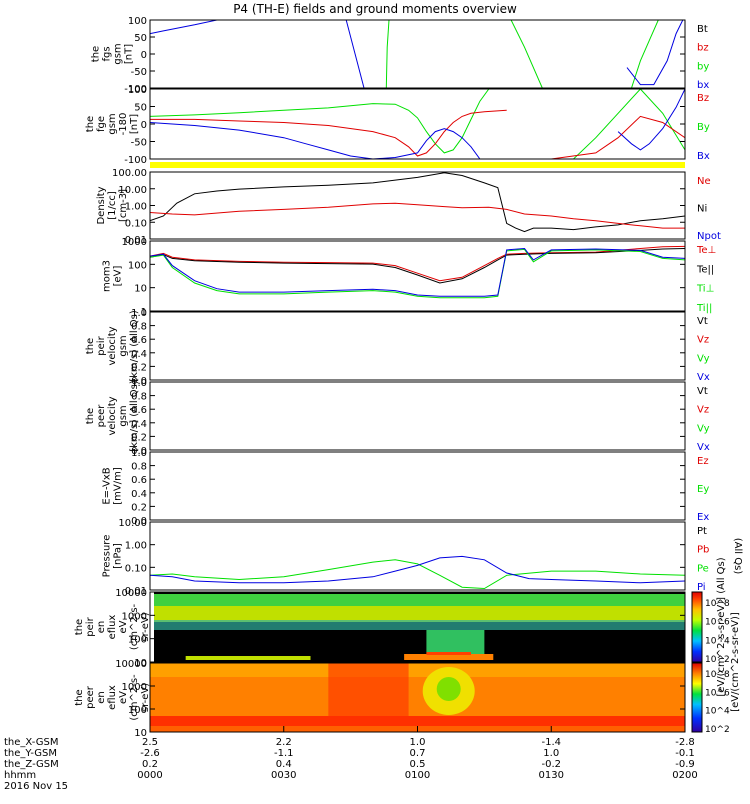 The width and height of the screenshot is (750, 804). What do you see at coordinates (703, 156) in the screenshot?
I see `legend-fge-2: Bx` at bounding box center [703, 156].